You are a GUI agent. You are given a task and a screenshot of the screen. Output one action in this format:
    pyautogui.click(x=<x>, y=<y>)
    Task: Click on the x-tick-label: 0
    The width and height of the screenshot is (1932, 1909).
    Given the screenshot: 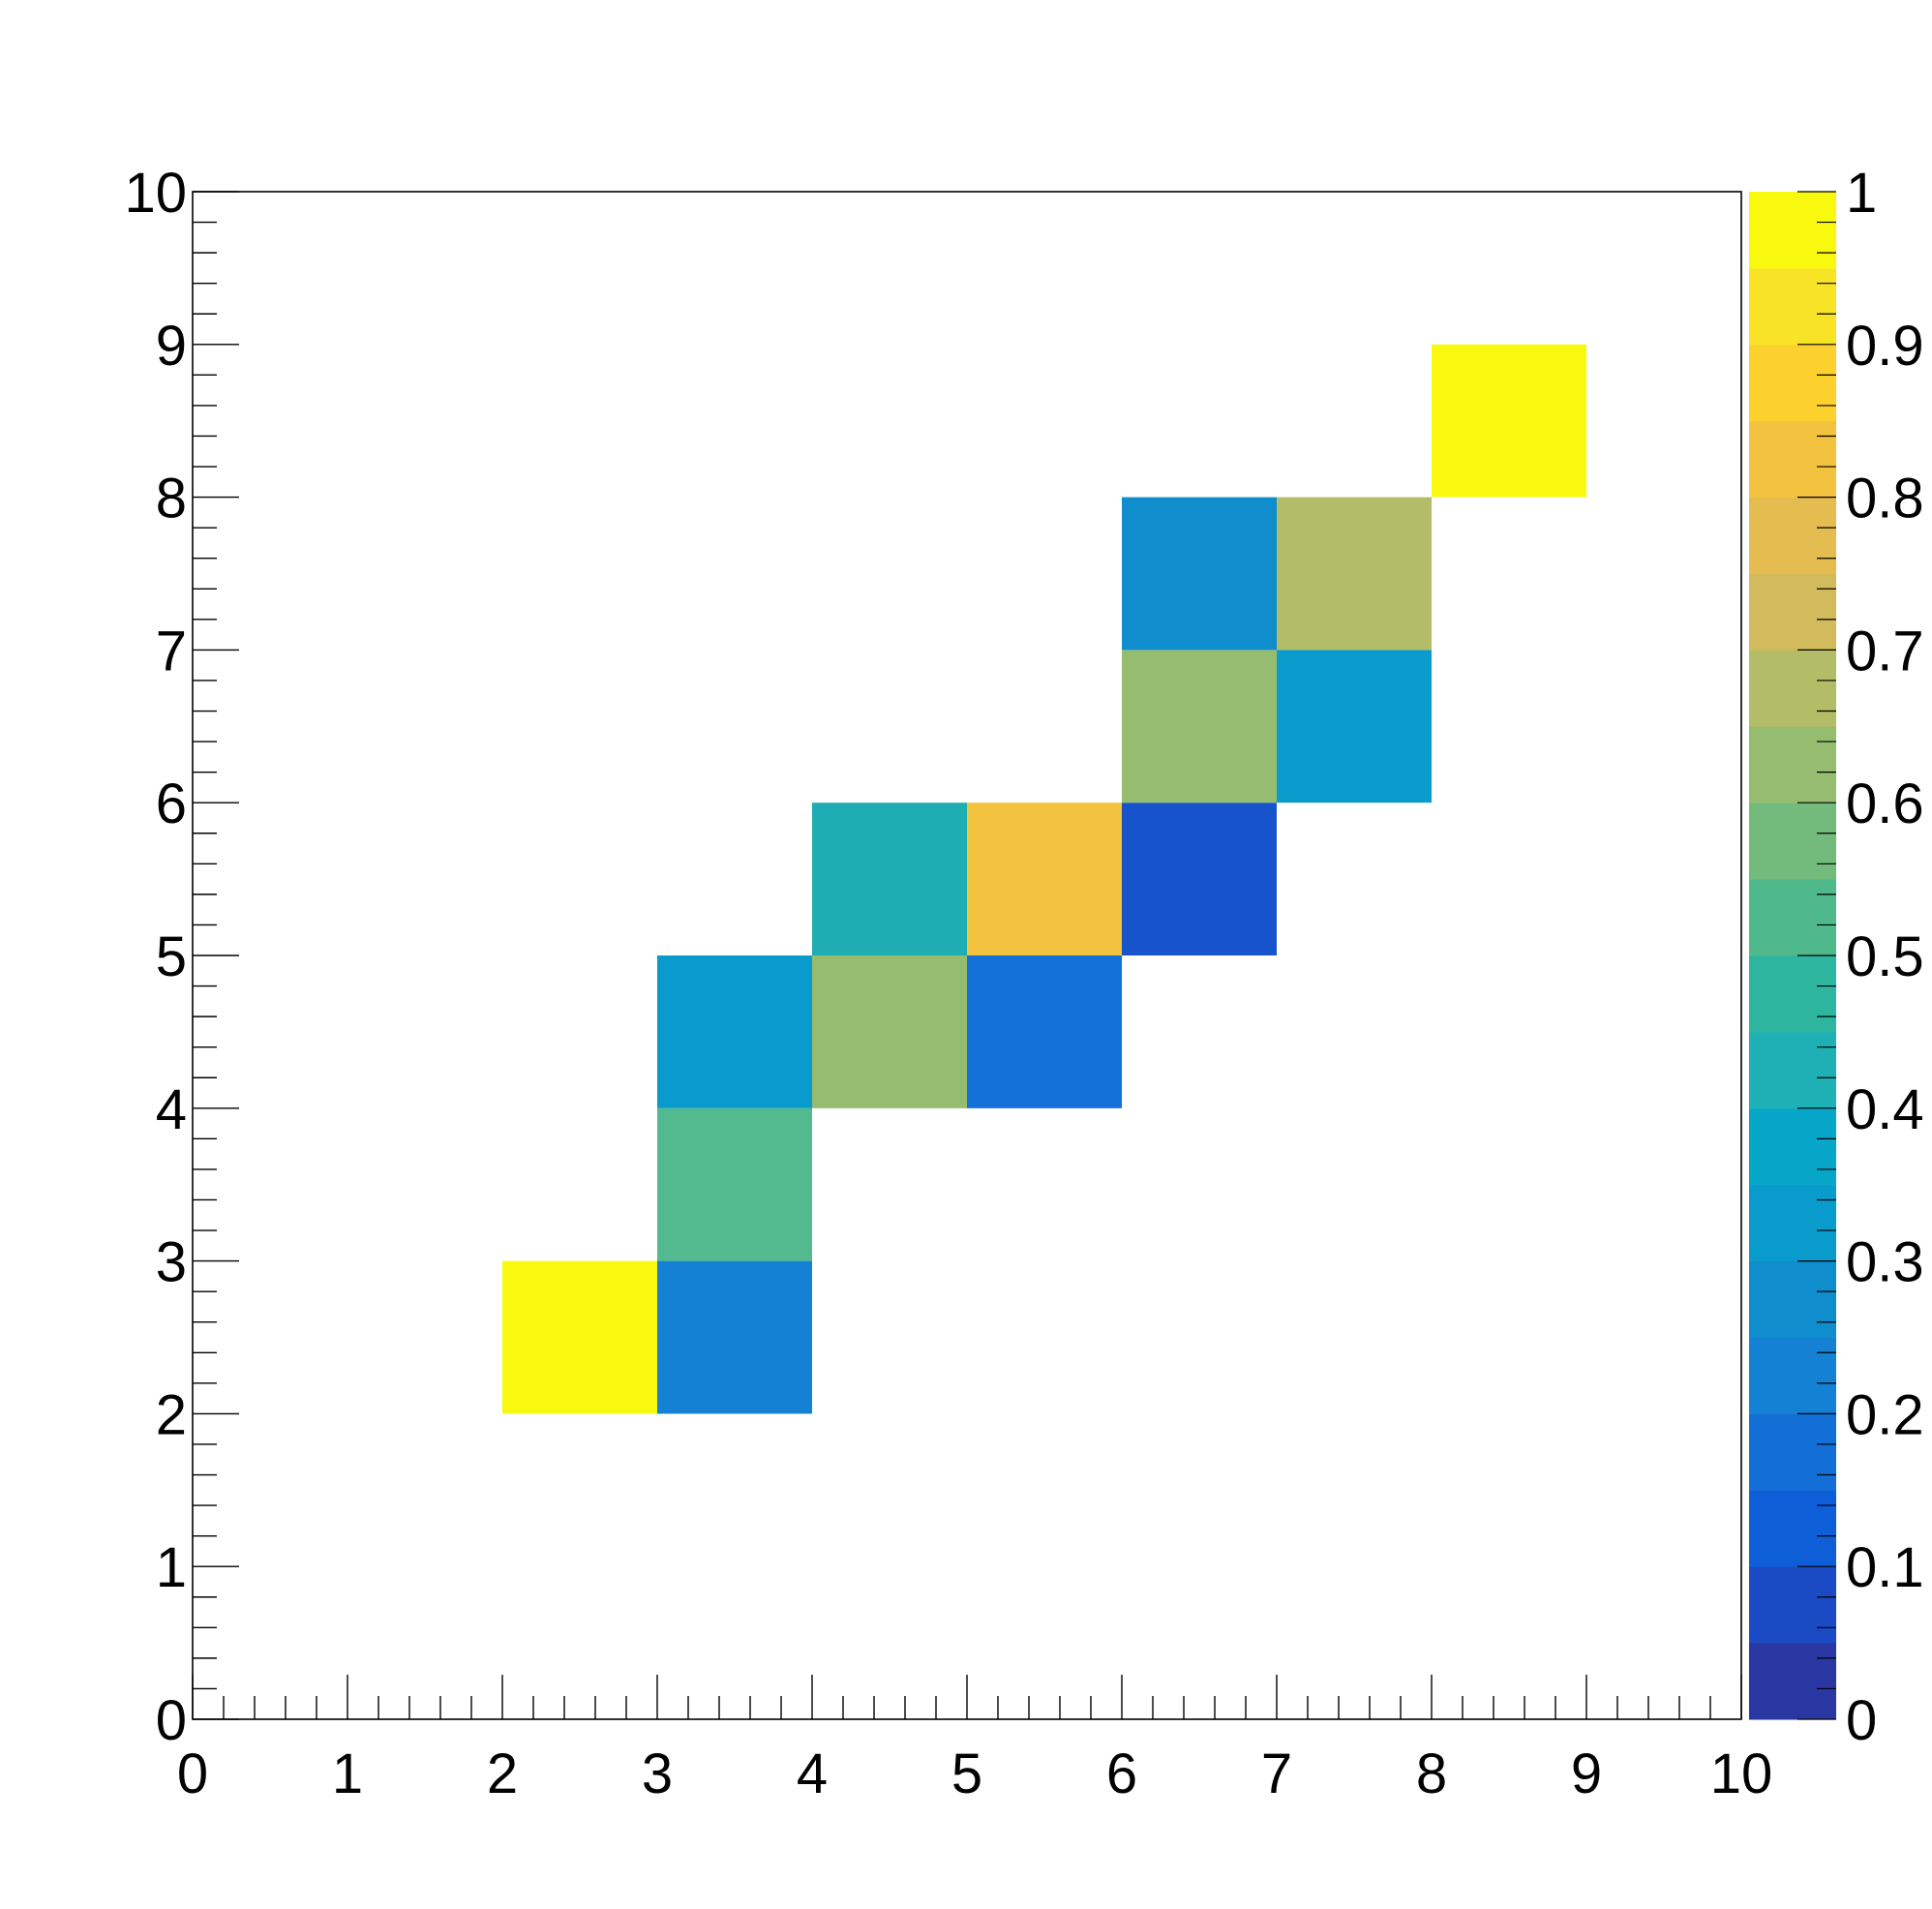 What is the action you would take?
    pyautogui.click(x=192, y=1773)
    